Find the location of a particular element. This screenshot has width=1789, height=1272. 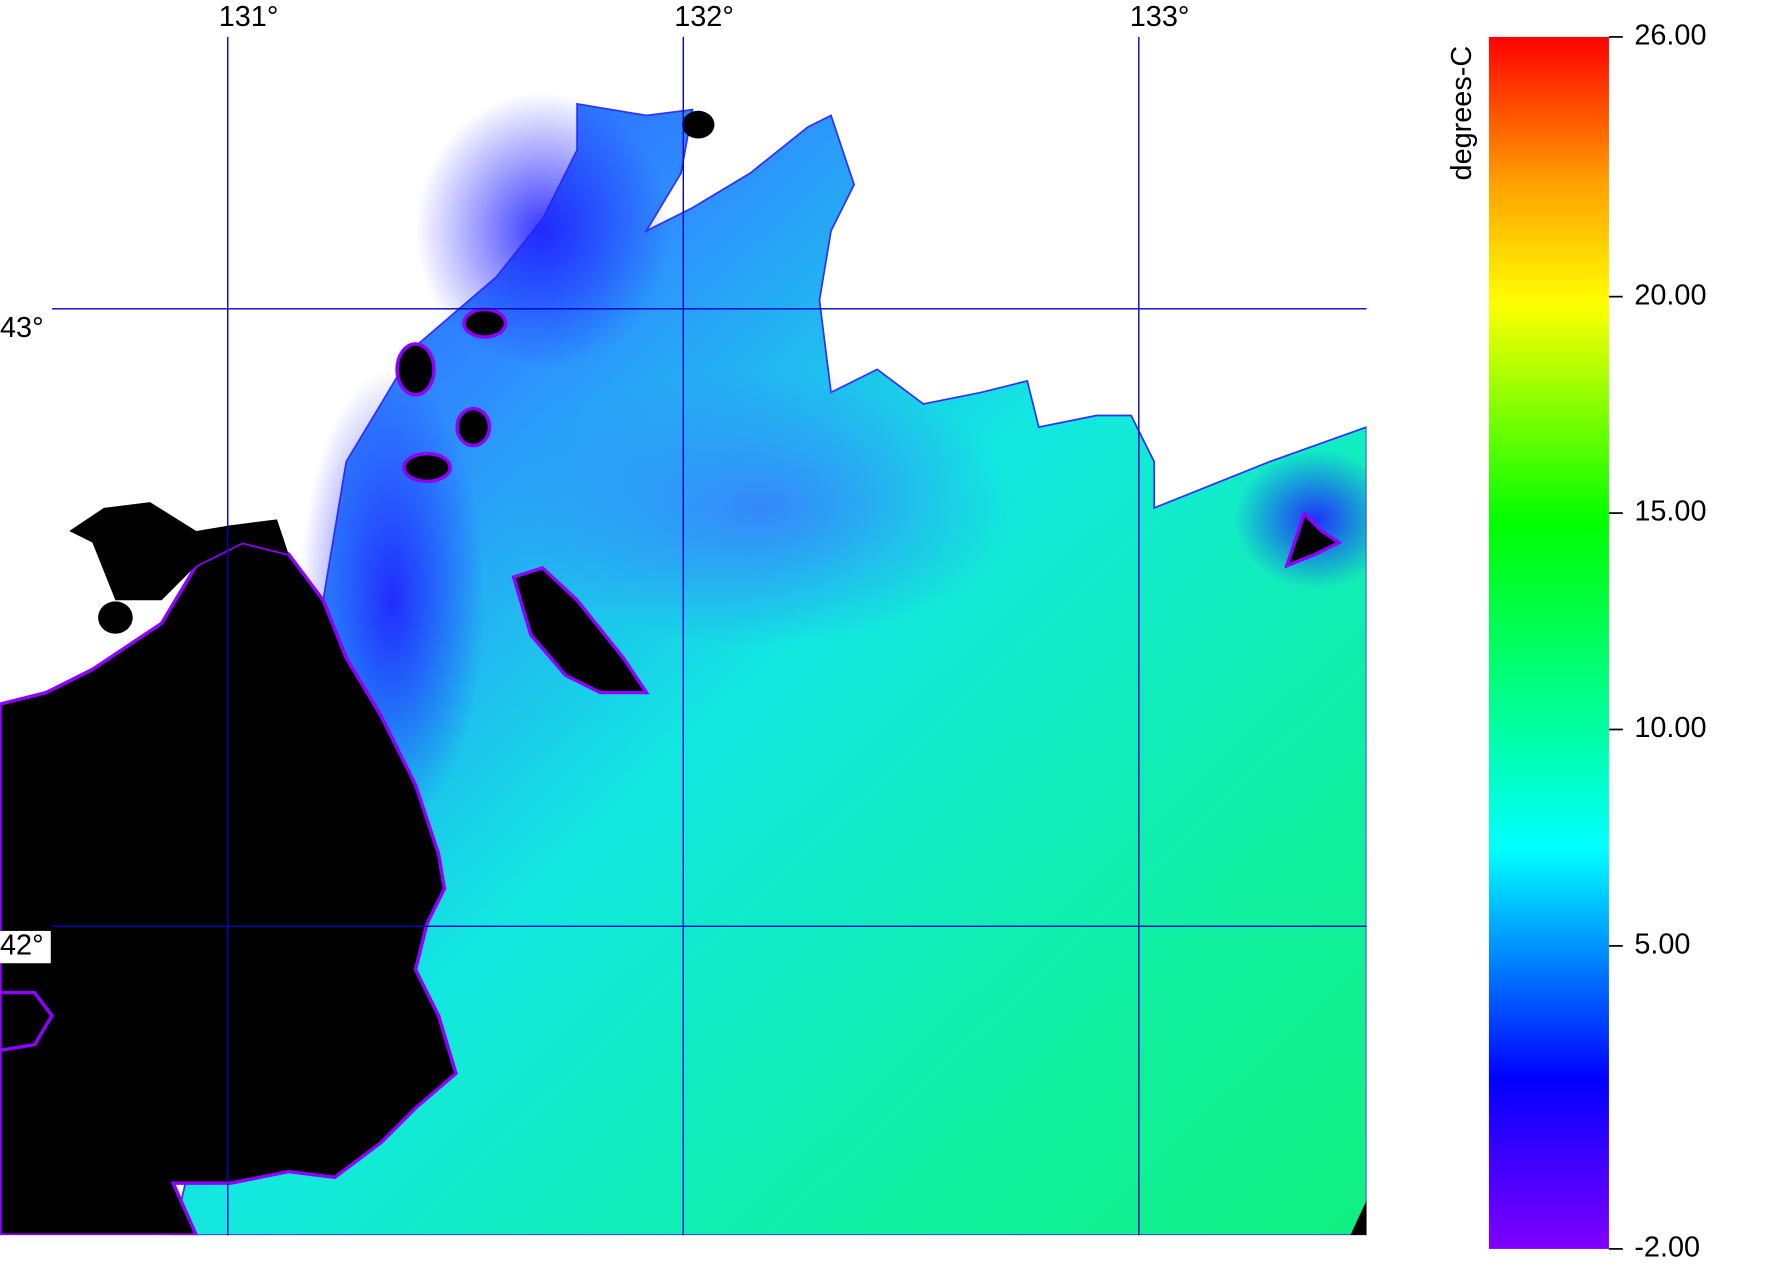

latitude-label: 42° is located at coordinates (22, 946).